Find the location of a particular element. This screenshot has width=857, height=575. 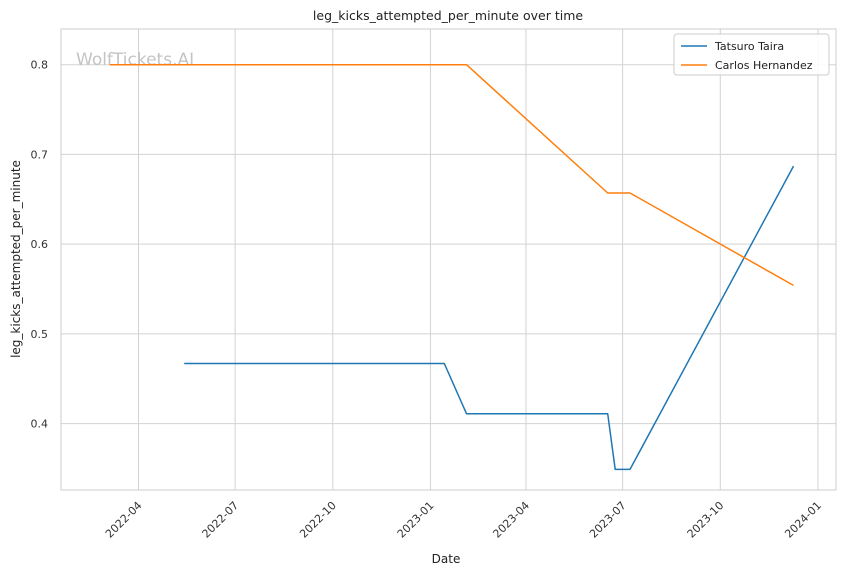

legend: Tatsuro Taira Carlos Hernandez is located at coordinates (751, 54).